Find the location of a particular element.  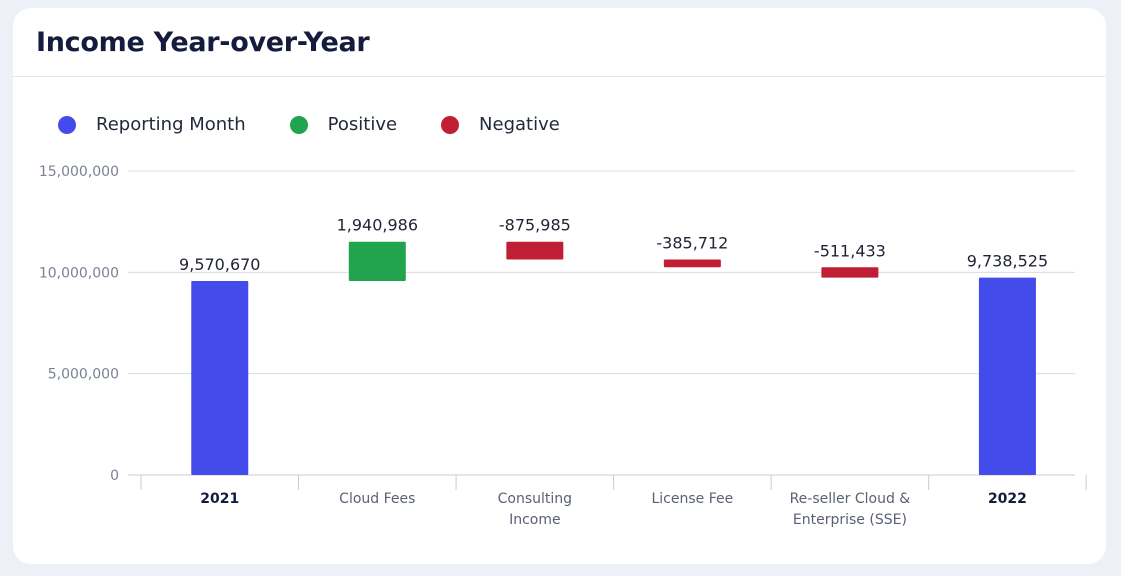

data-label: 9,570,670 is located at coordinates (219, 264).